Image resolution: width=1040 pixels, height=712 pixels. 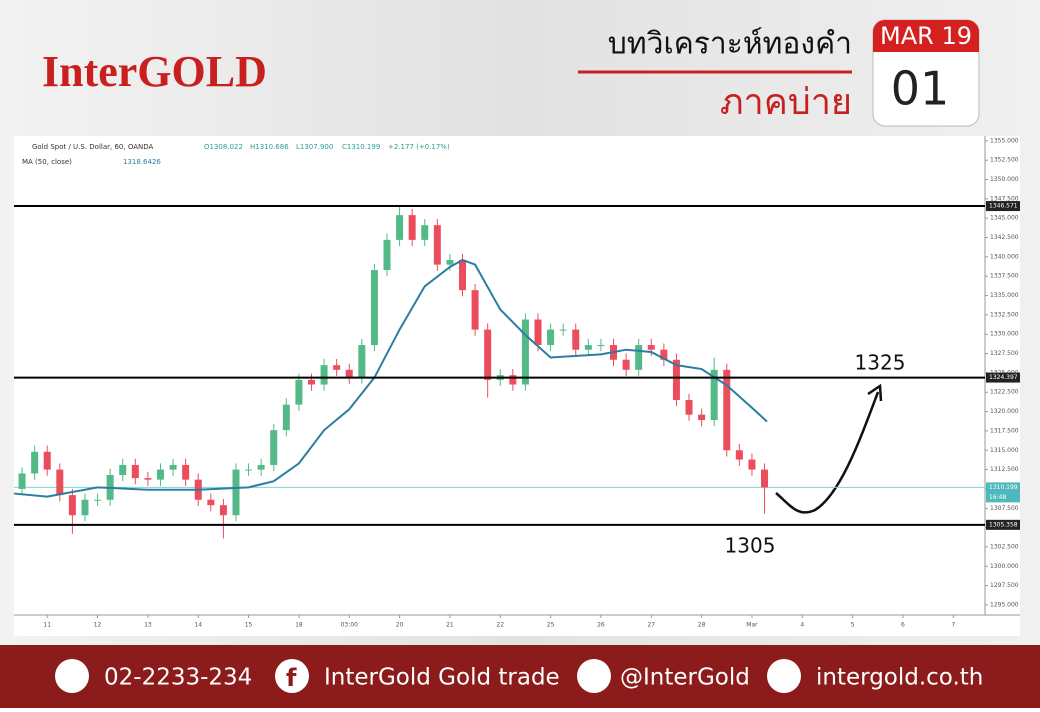 I want to click on y-tick-label: 1307.500, so click(x=1004, y=508).